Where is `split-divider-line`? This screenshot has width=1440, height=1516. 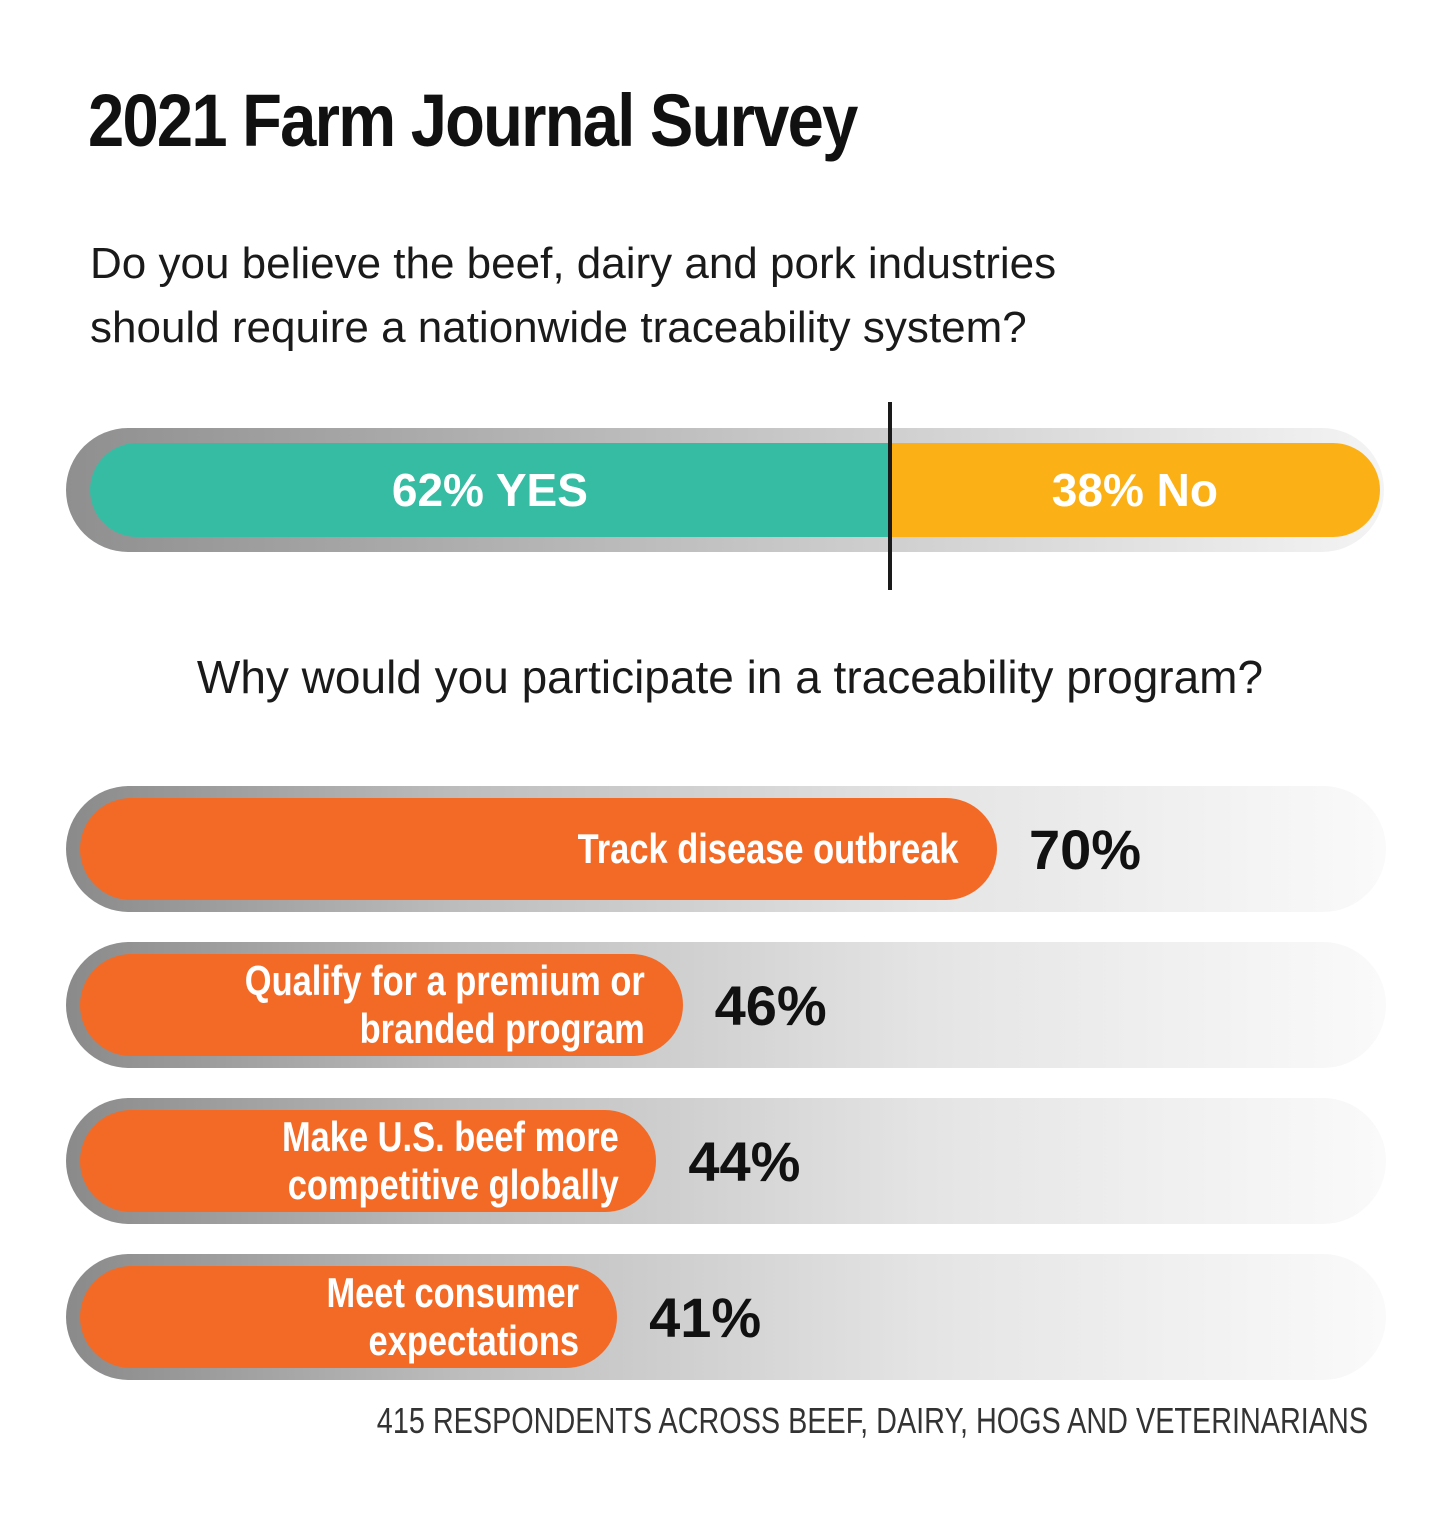 split-divider-line is located at coordinates (889, 496).